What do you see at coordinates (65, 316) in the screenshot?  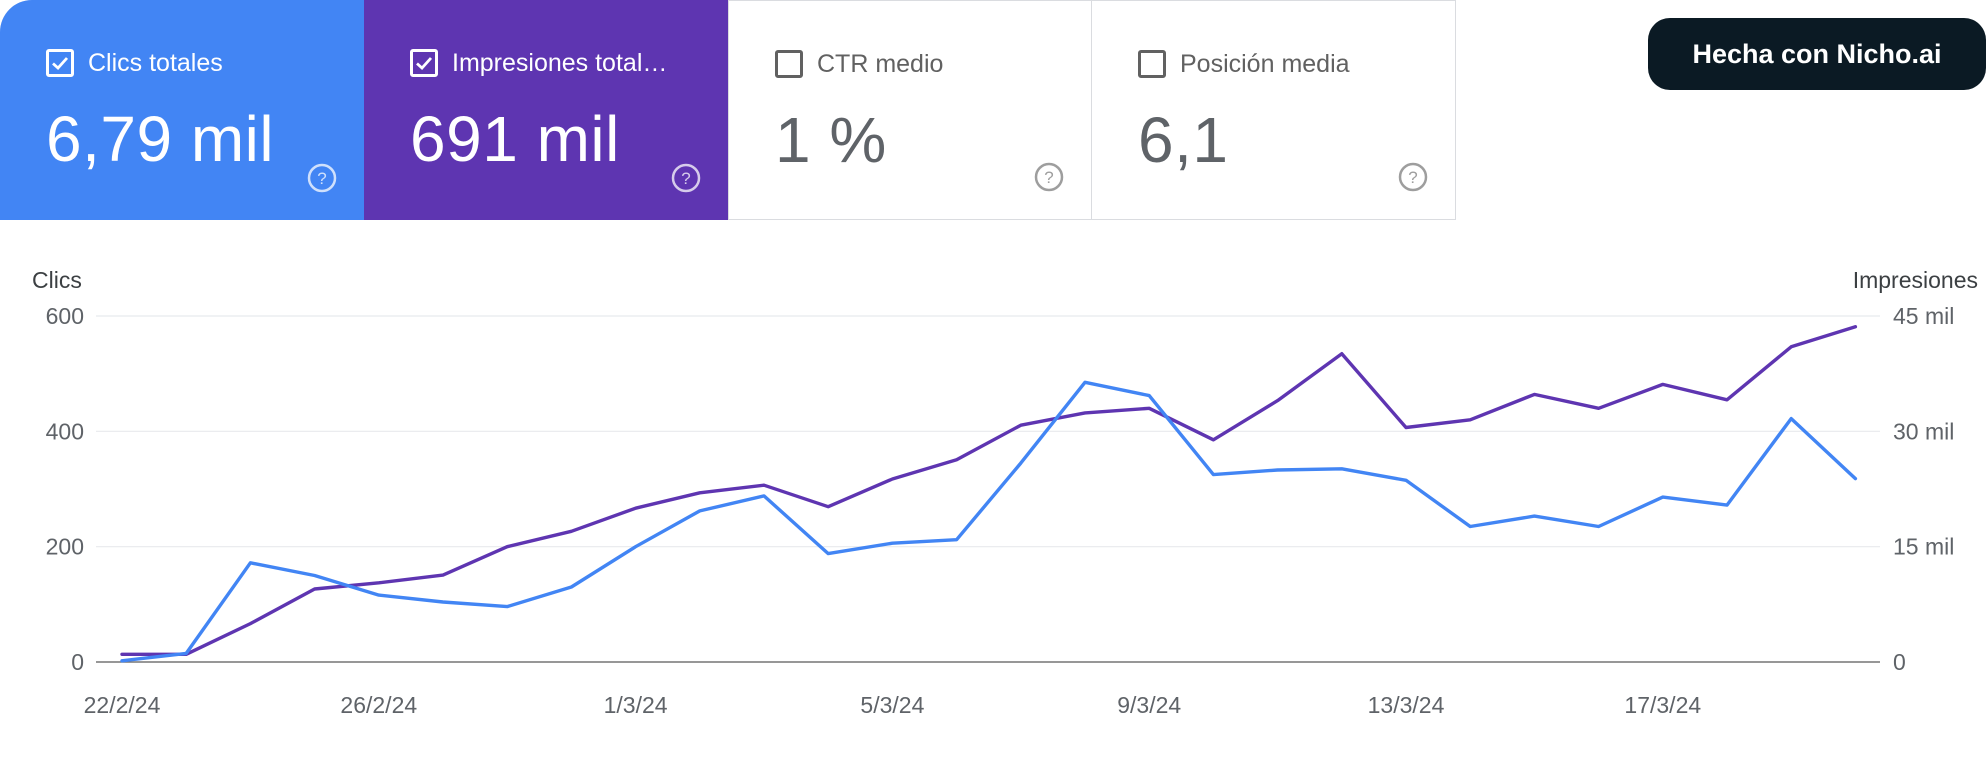 I see `y-left-tick-label: 600` at bounding box center [65, 316].